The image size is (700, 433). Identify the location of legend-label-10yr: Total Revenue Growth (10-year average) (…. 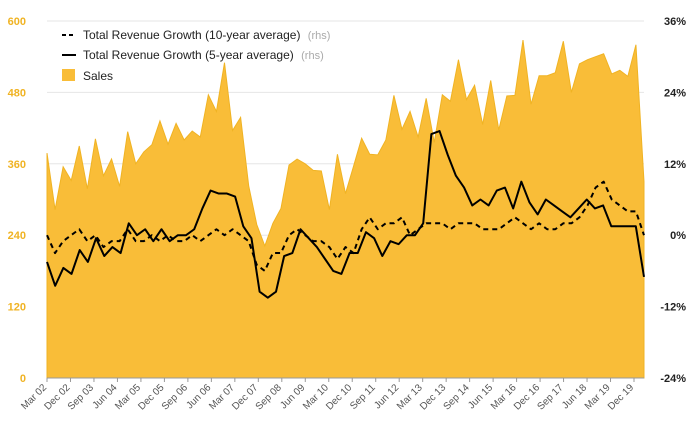
(206, 35).